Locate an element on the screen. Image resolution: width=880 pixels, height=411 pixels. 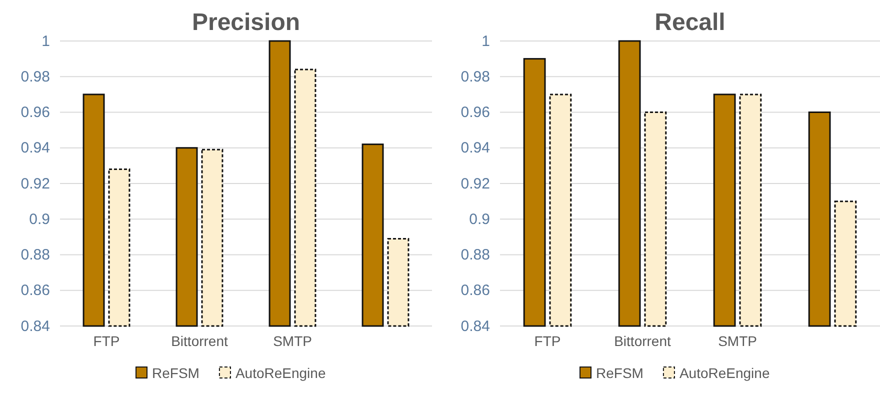
chart-title: Recall is located at coordinates (690, 22).